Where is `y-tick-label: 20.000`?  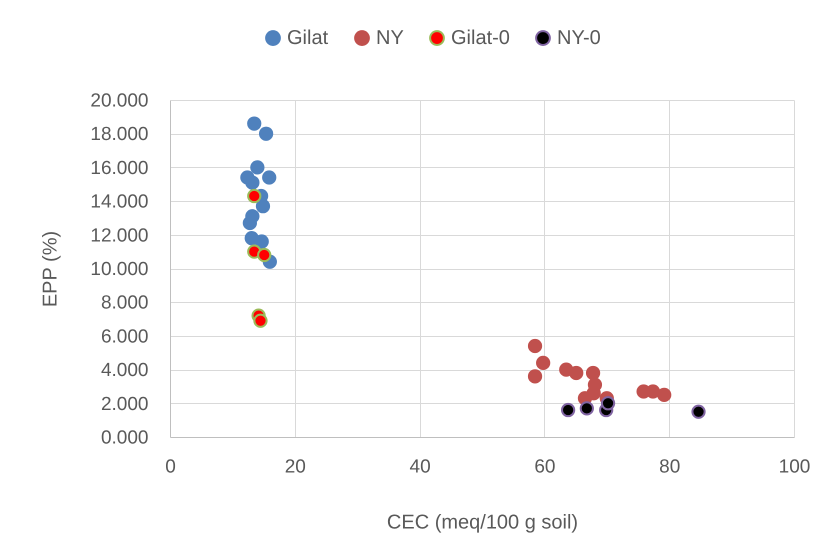
y-tick-label: 20.000 is located at coordinates (119, 101).